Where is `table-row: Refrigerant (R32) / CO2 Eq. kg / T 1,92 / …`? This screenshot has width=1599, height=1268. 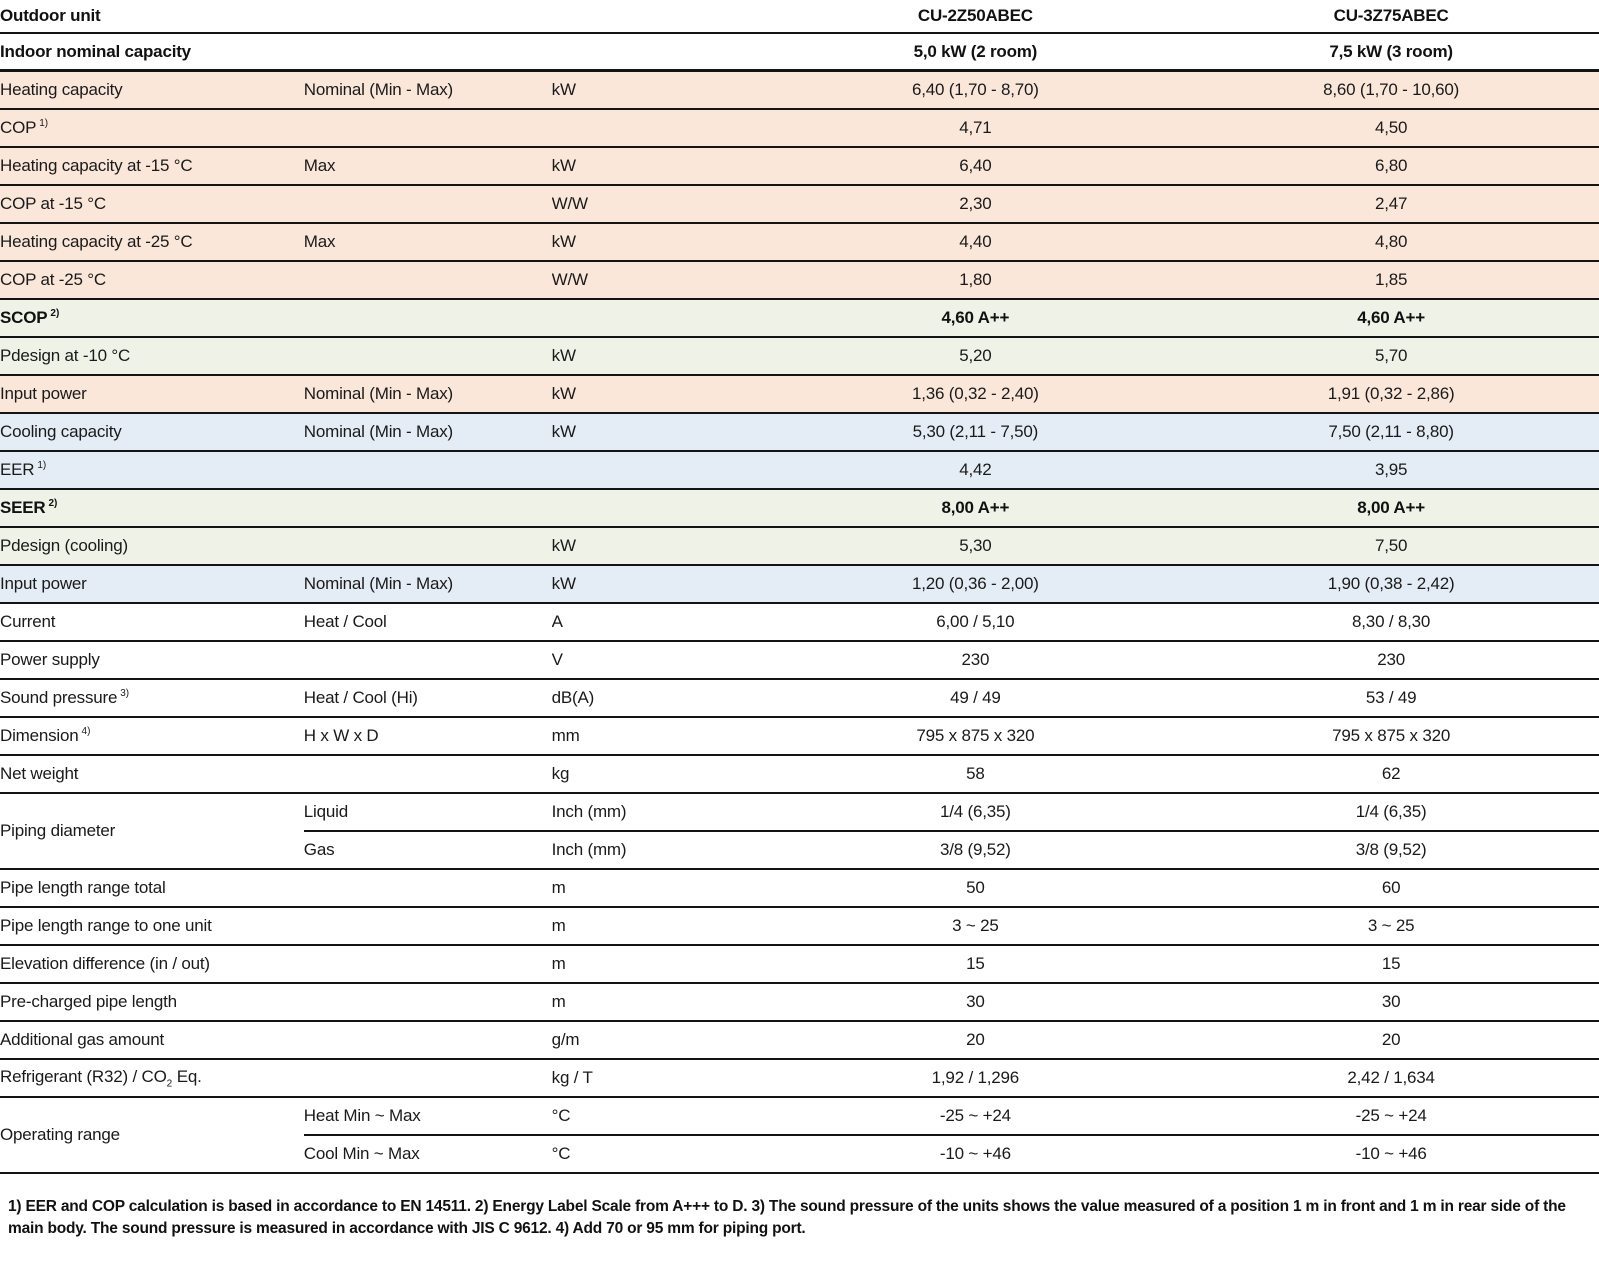
table-row: Refrigerant (R32) / CO2 Eq. kg / T 1,92 / … is located at coordinates (799, 1077).